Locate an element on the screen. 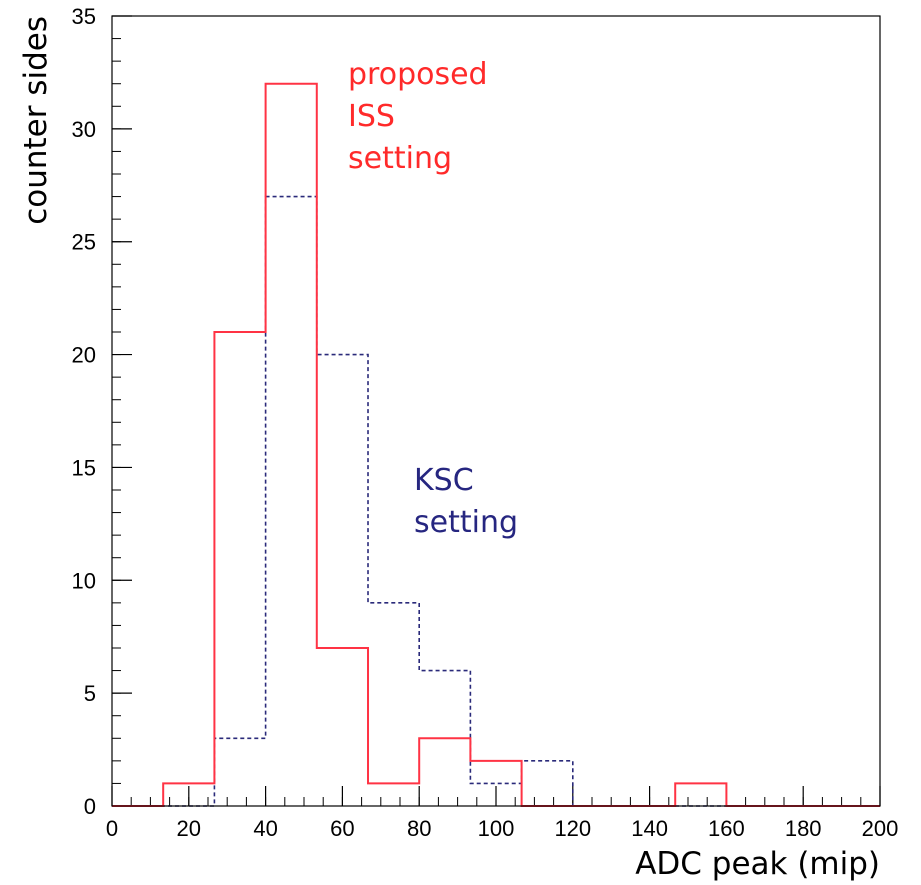 Image resolution: width=921 pixels, height=885 pixels. annotations: proposed ISS setting KSC setting is located at coordinates (433, 298).